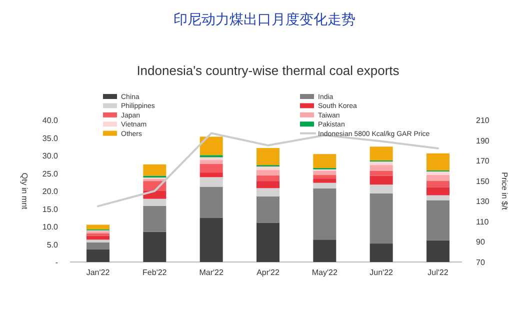  I want to click on x-tick-label: Jun'22, so click(382, 272).